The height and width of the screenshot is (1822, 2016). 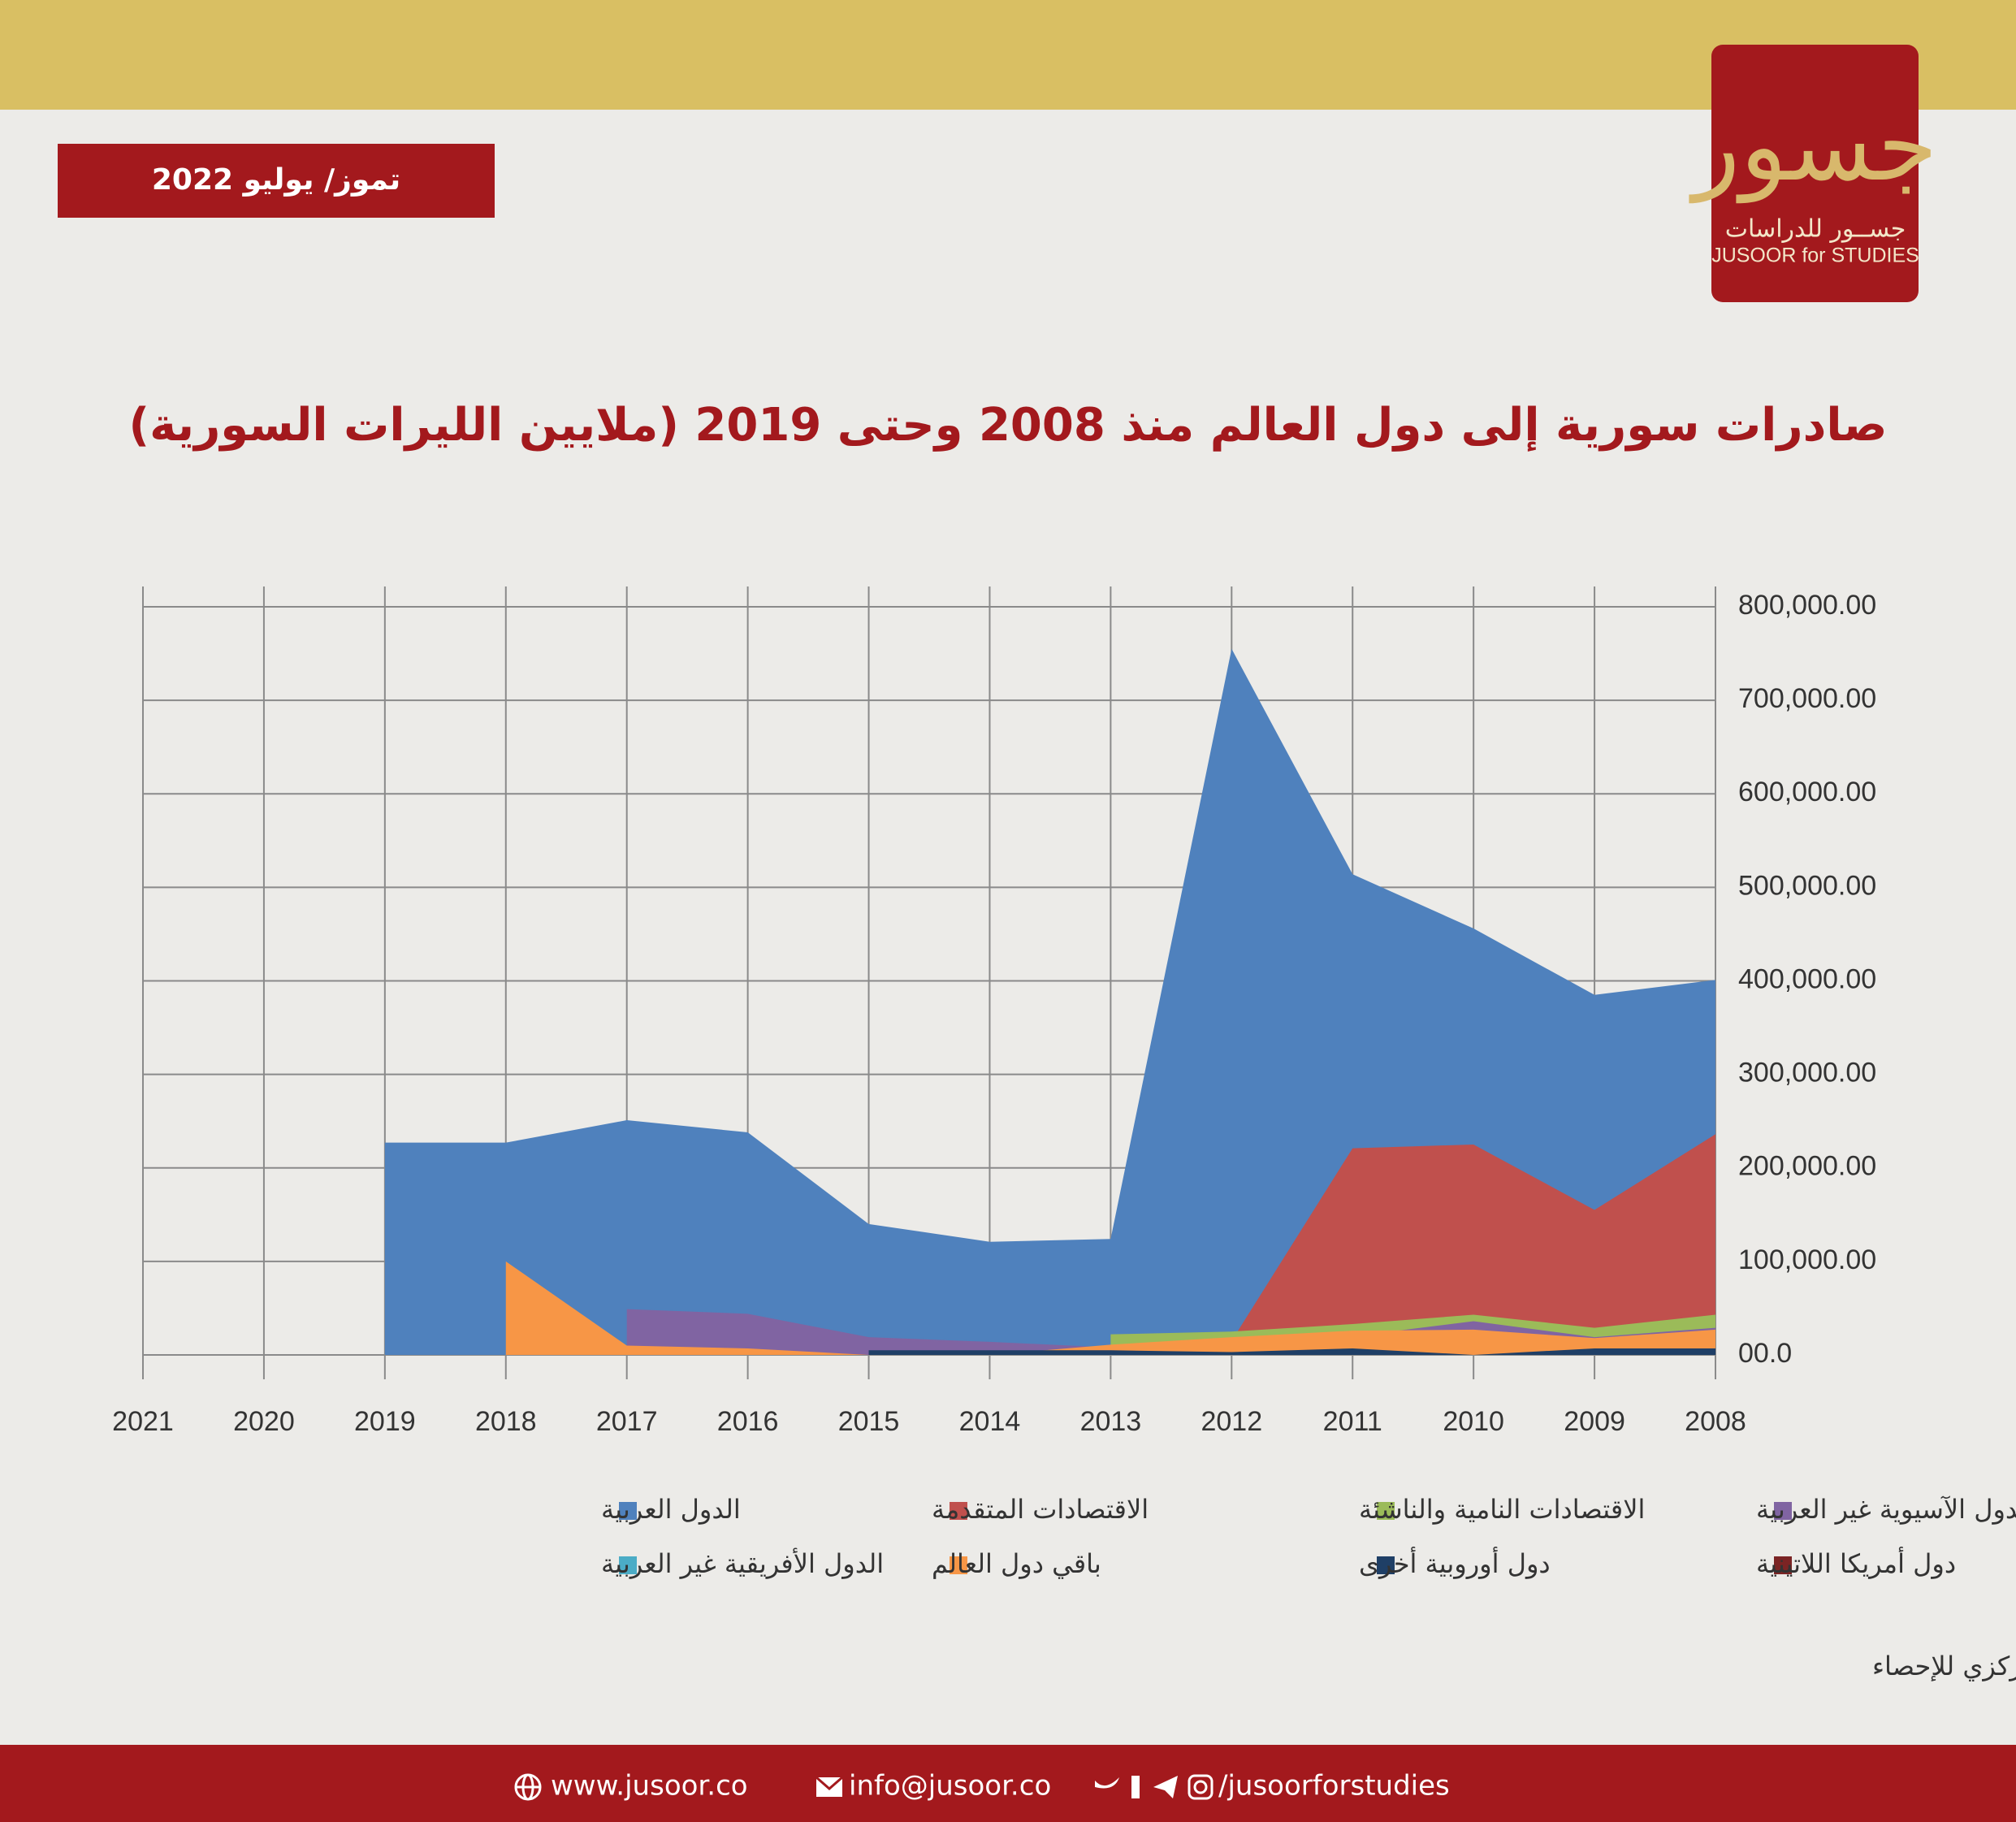 I want to click on x-tick-label: 2014, so click(x=990, y=1421).